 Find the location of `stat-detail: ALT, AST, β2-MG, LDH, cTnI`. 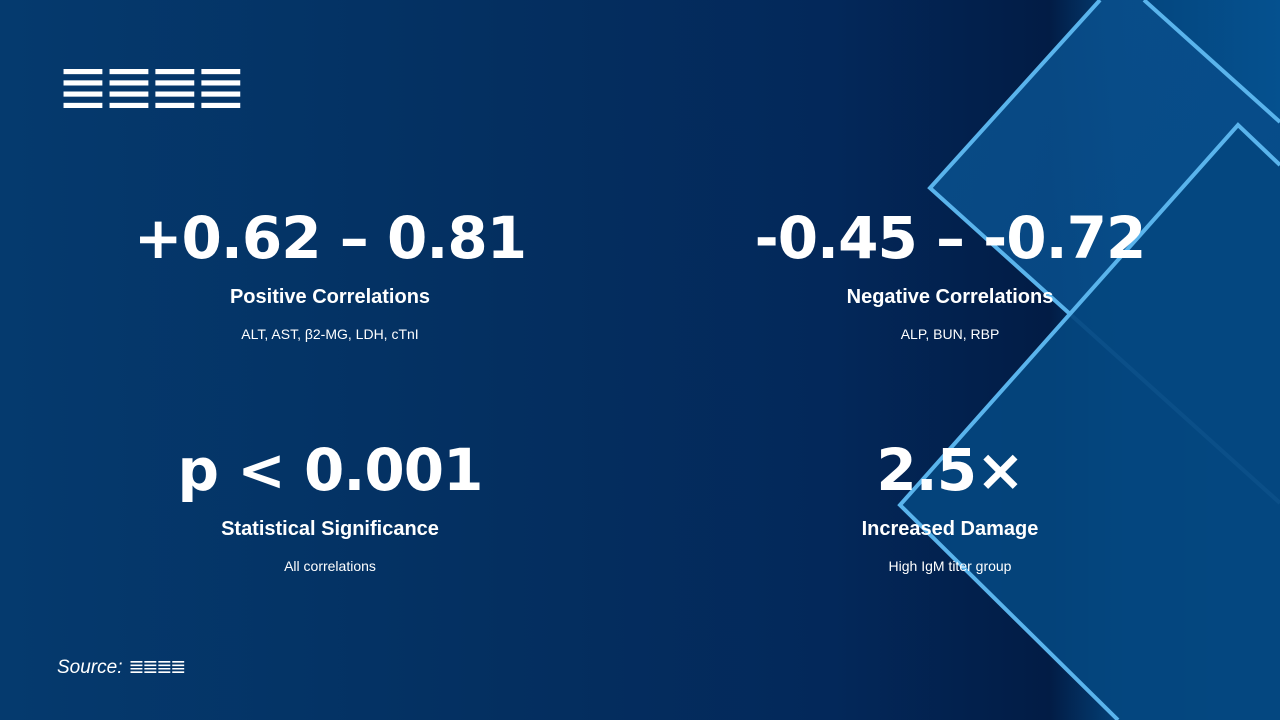

stat-detail: ALT, AST, β2-MG, LDH, cTnI is located at coordinates (330, 334).